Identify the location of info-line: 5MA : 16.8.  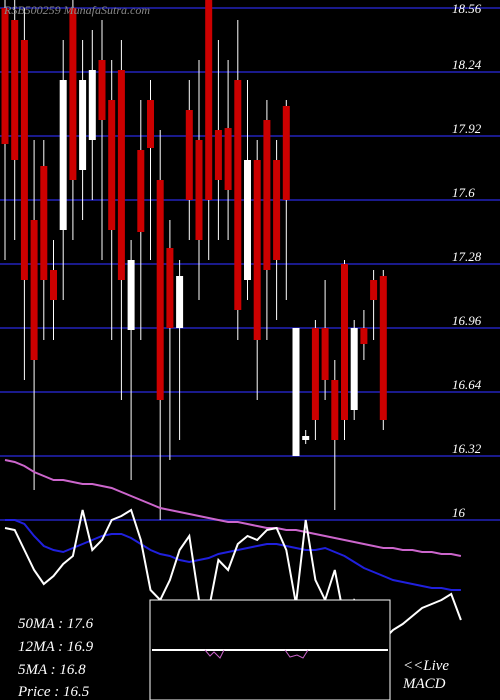
(52, 670).